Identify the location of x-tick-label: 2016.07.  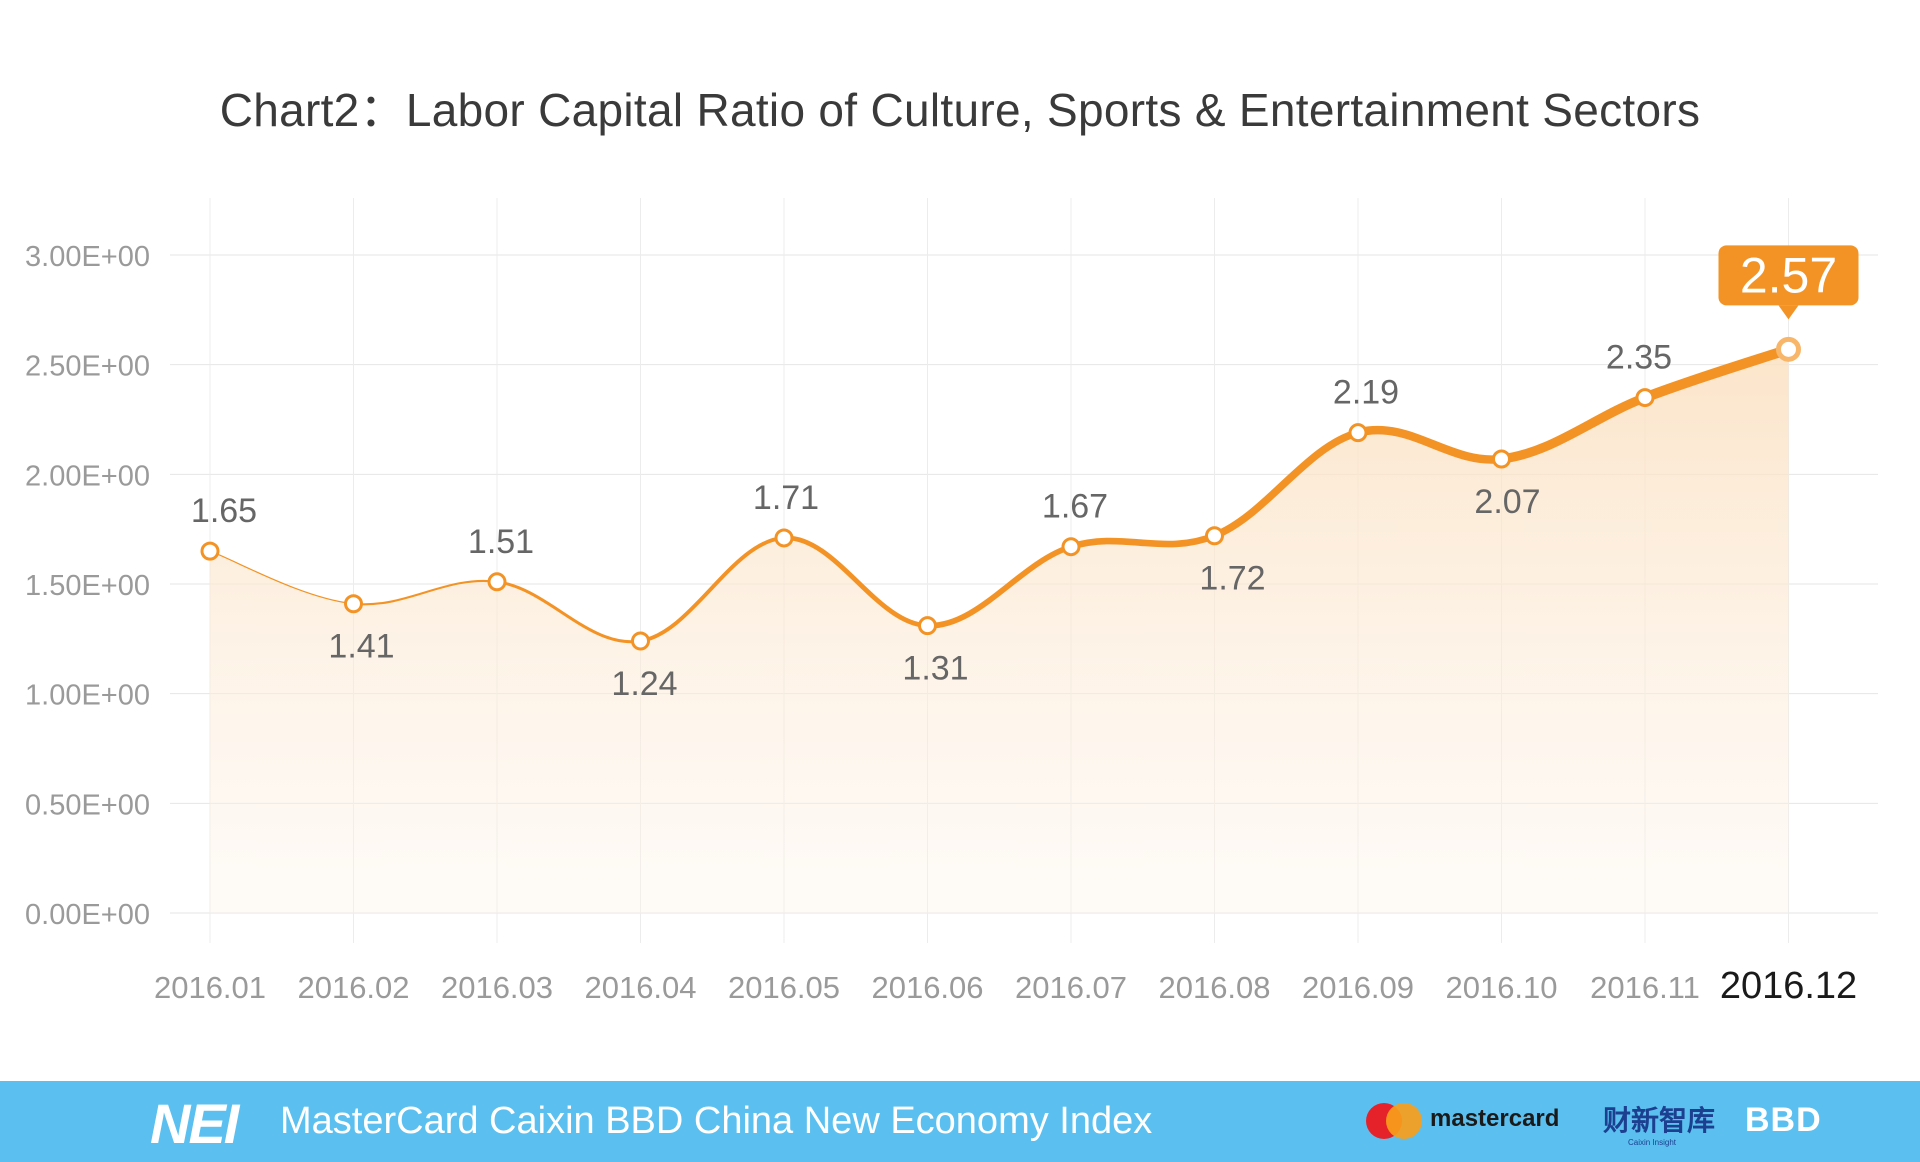
(1071, 987).